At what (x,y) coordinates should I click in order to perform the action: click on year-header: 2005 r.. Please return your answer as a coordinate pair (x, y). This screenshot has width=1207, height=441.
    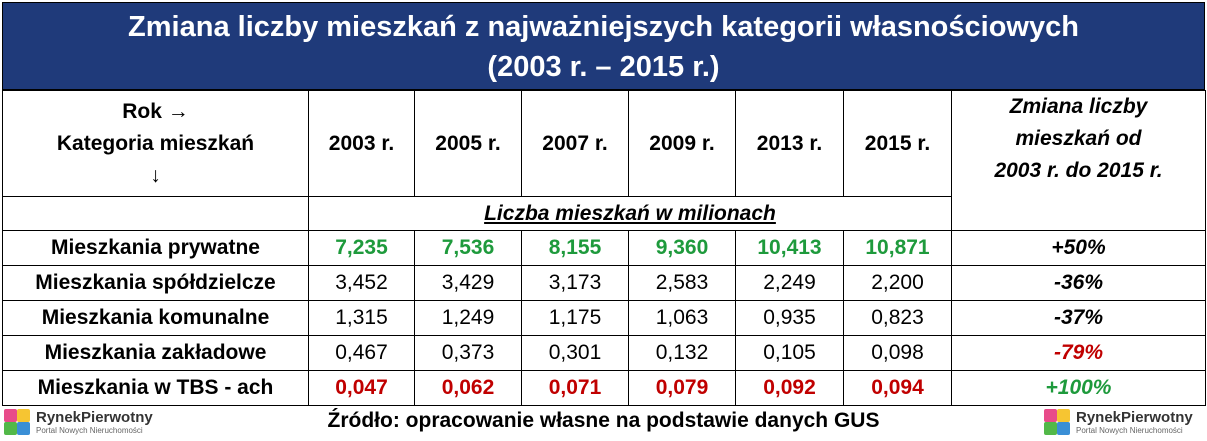
    Looking at the image, I should click on (468, 143).